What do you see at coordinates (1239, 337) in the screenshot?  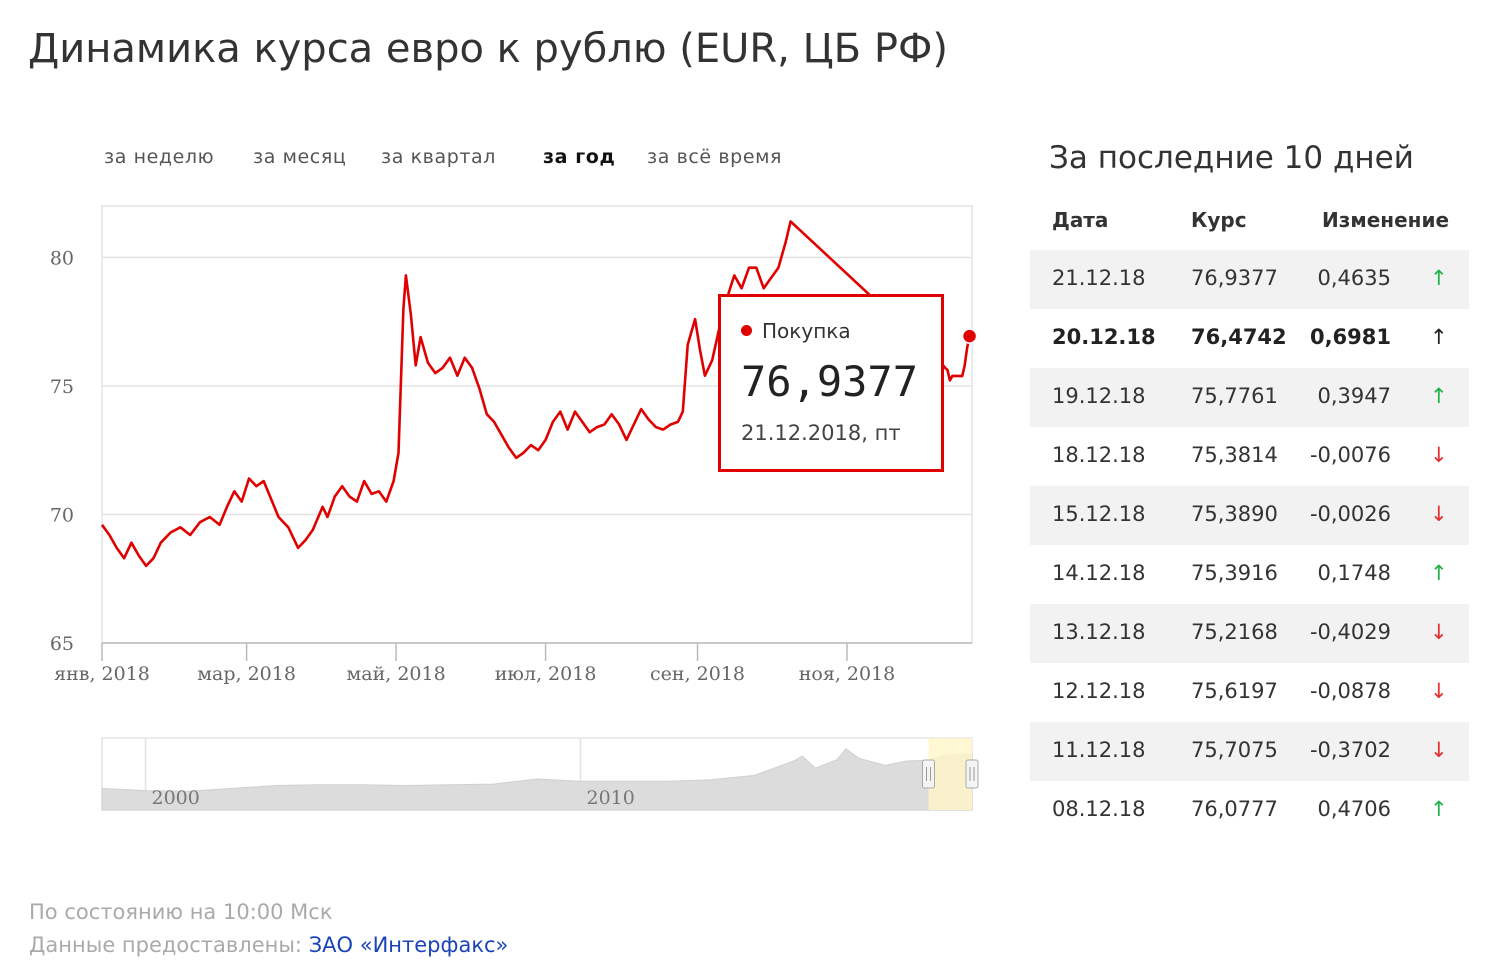 I see `row-rate: 76,4742` at bounding box center [1239, 337].